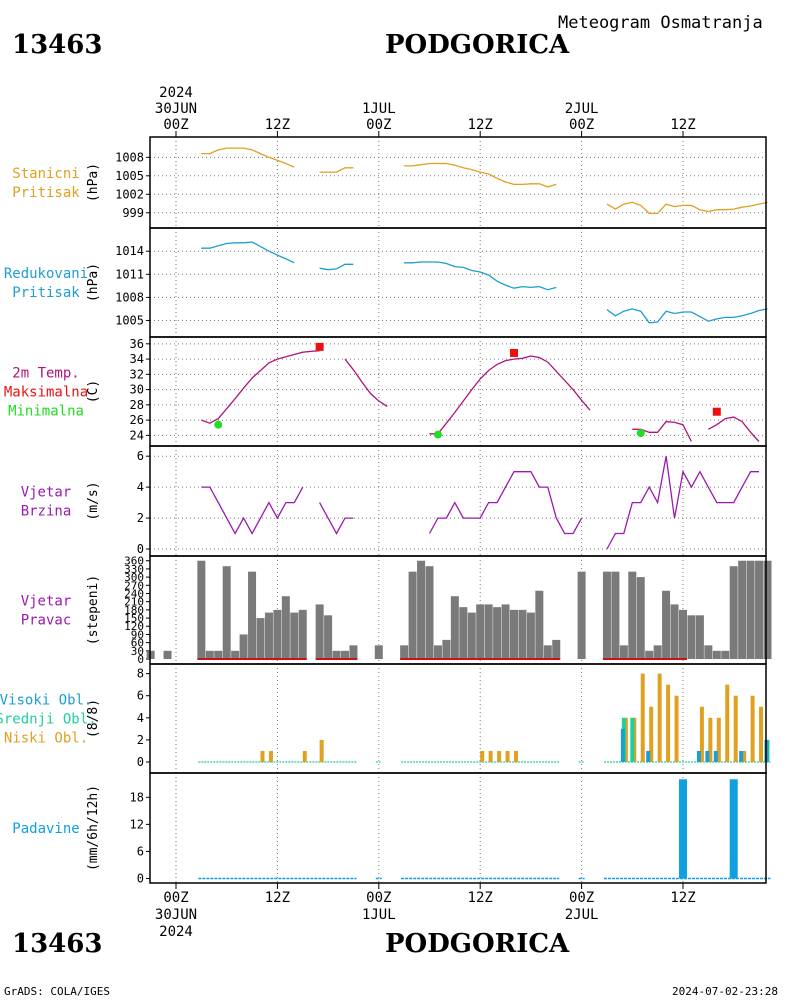 Image resolution: width=800 pixels, height=1000 pixels. What do you see at coordinates (129, 251) in the screenshot?
I see `y-tick-label: 1014` at bounding box center [129, 251].